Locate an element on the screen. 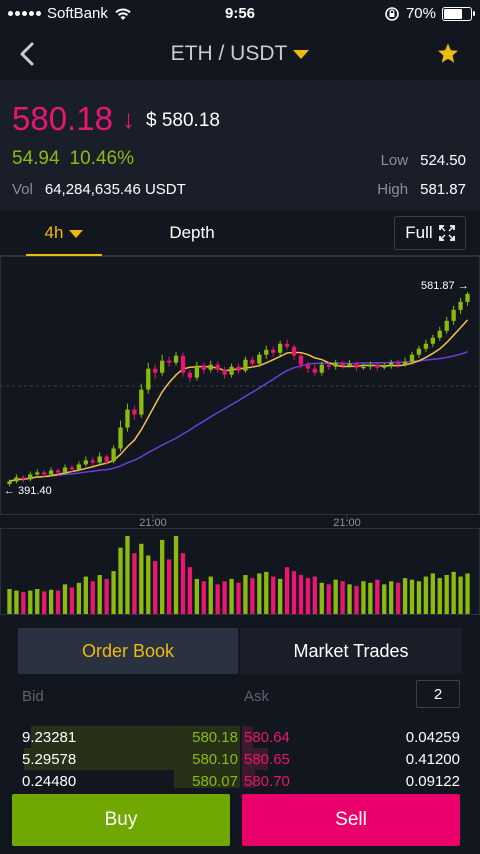 The width and height of the screenshot is (480, 854). ask-quantity: 0.09122 is located at coordinates (432, 780).